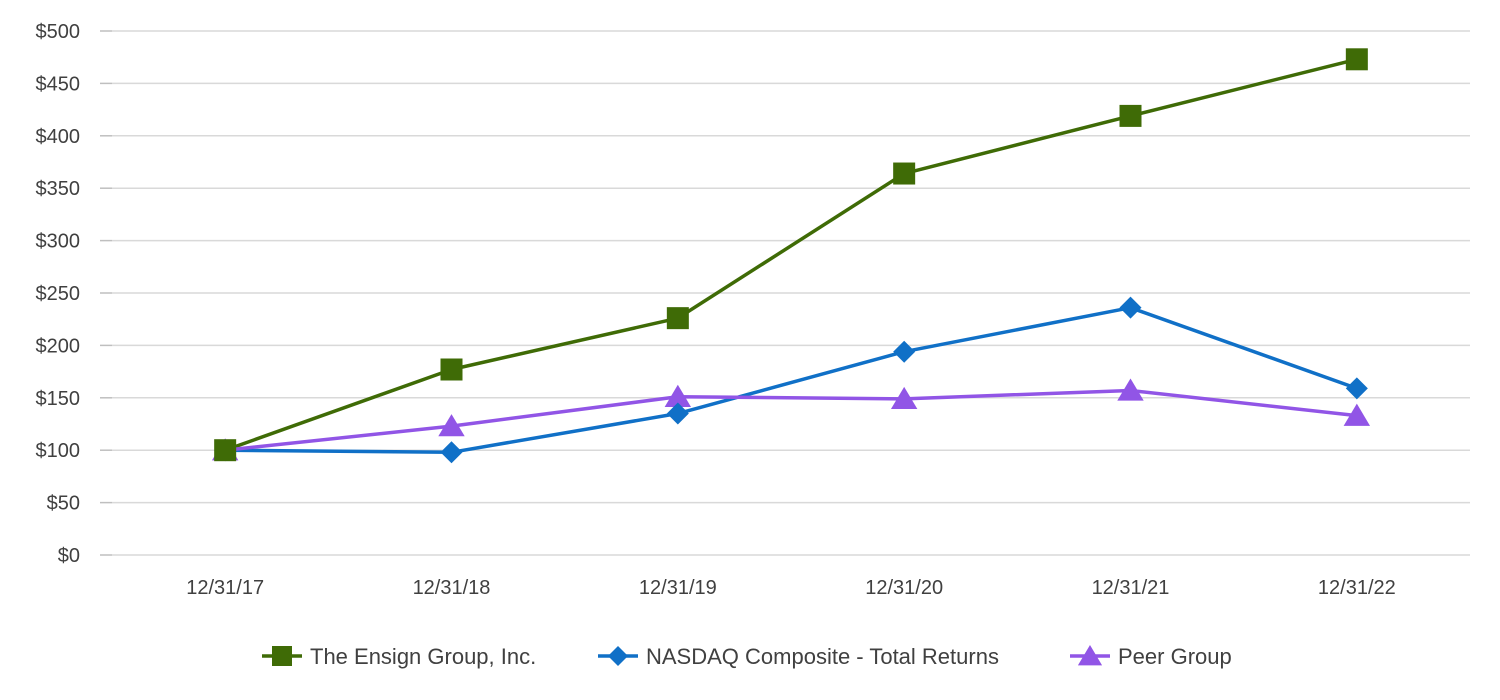  What do you see at coordinates (678, 588) in the screenshot?
I see `x-tick-label: 12/31/19` at bounding box center [678, 588].